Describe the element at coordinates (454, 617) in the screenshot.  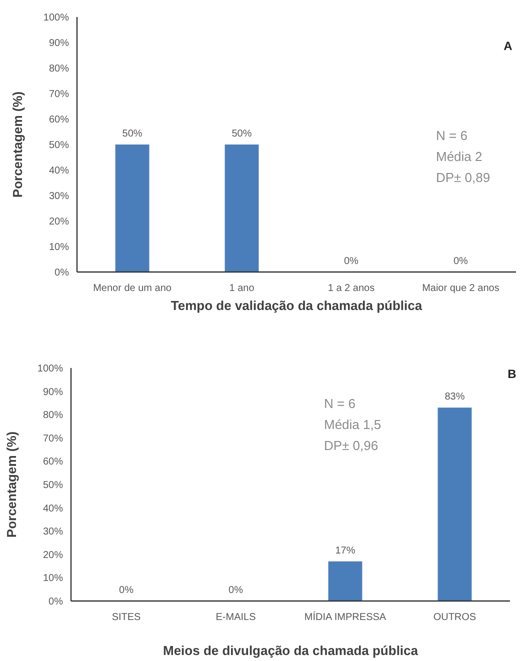
I see `x-tick-label: OUTROS` at that location.